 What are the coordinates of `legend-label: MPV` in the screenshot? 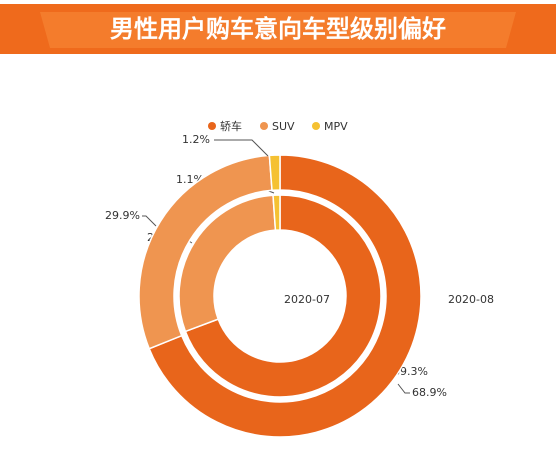 It's located at (336, 126).